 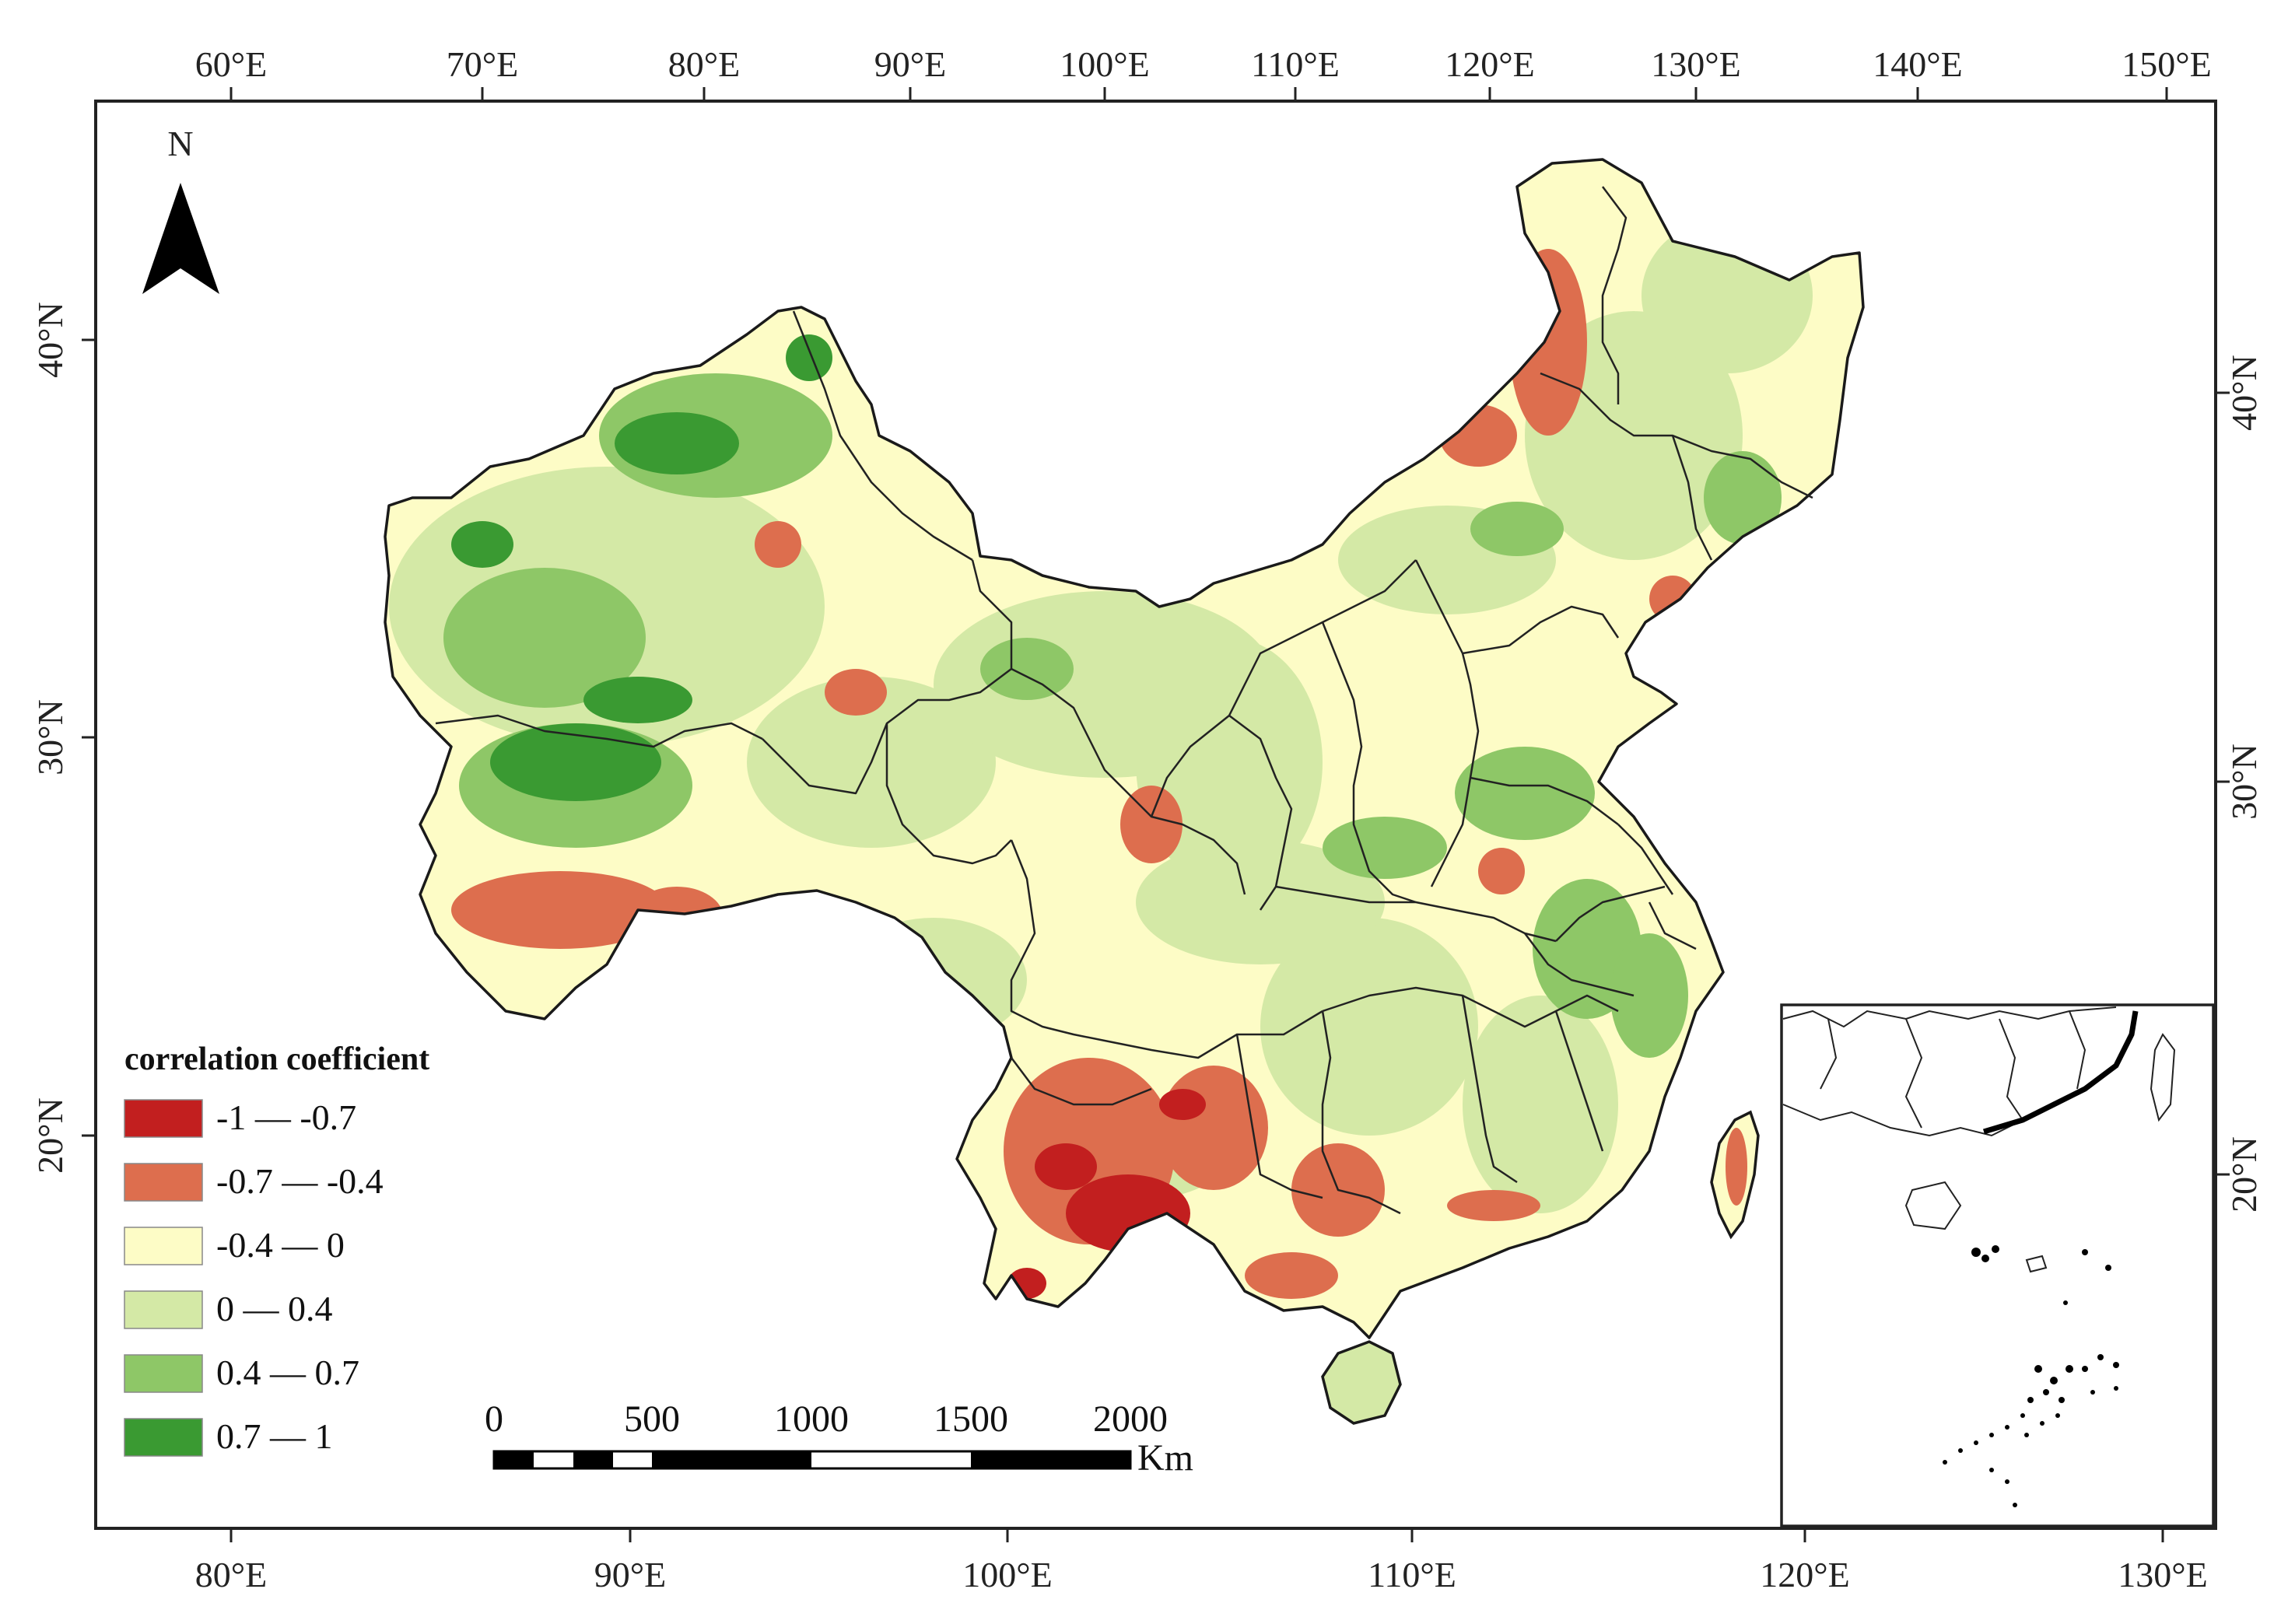 I want to click on scale-tick-label: 1500, so click(x=971, y=1419).